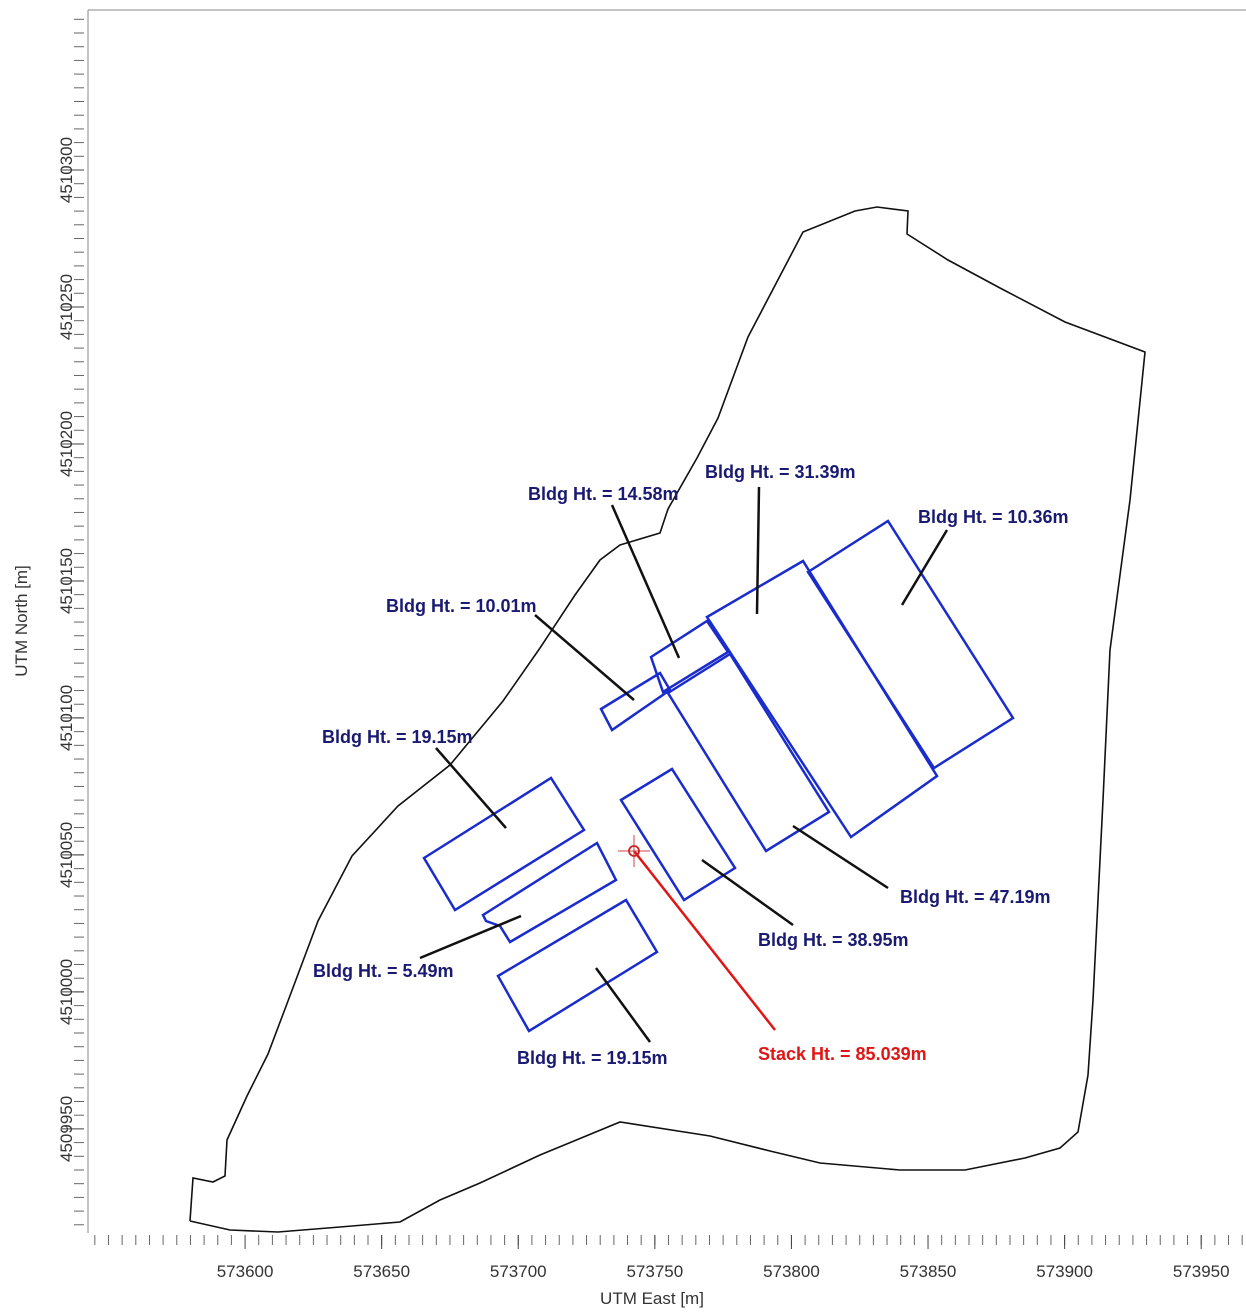 The width and height of the screenshot is (1246, 1313). I want to click on height-label: Bldg Ht. = 10.01m, so click(461, 606).